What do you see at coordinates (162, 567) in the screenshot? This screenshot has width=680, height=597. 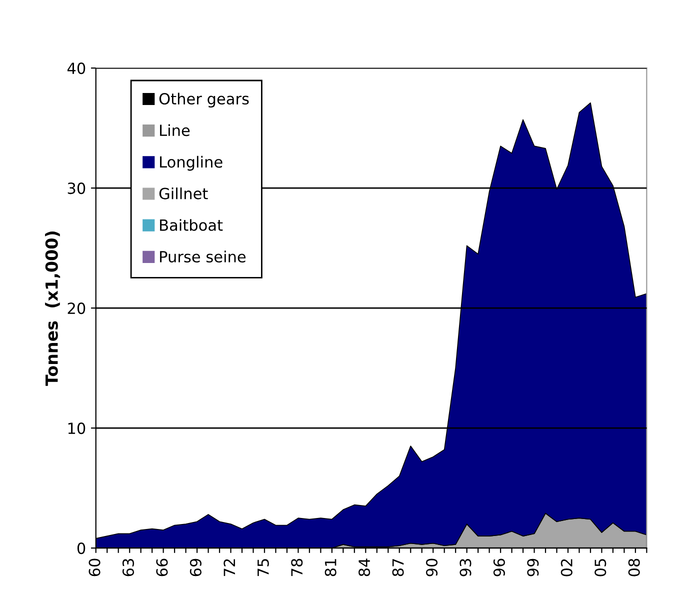 I see `x-tick-label: 66` at bounding box center [162, 567].